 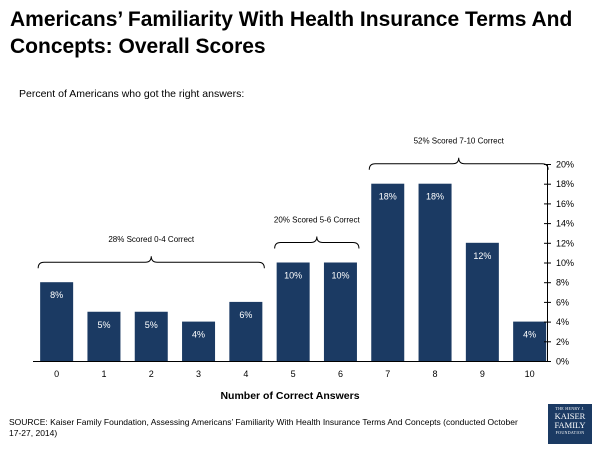 I want to click on kff-logo: THE HENRY J. KAISER FAMILY FOUNDATION, so click(x=570, y=424).